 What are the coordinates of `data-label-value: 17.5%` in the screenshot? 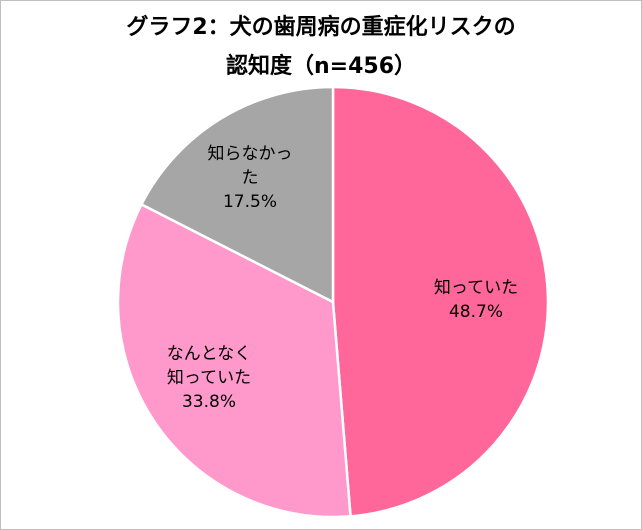 It's located at (250, 202).